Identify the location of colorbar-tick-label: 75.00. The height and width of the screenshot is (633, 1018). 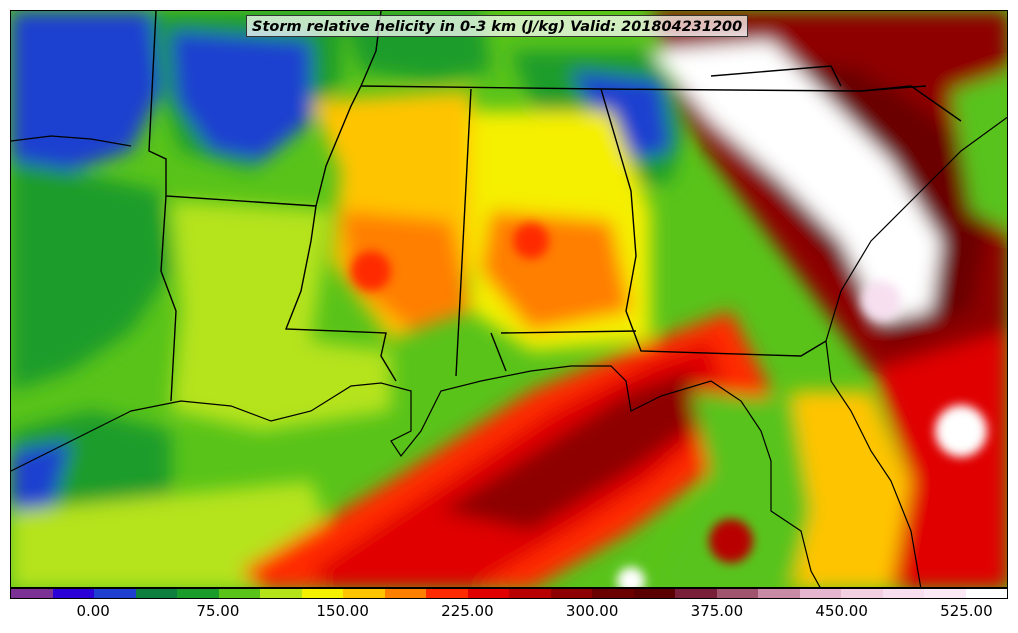
(218, 611).